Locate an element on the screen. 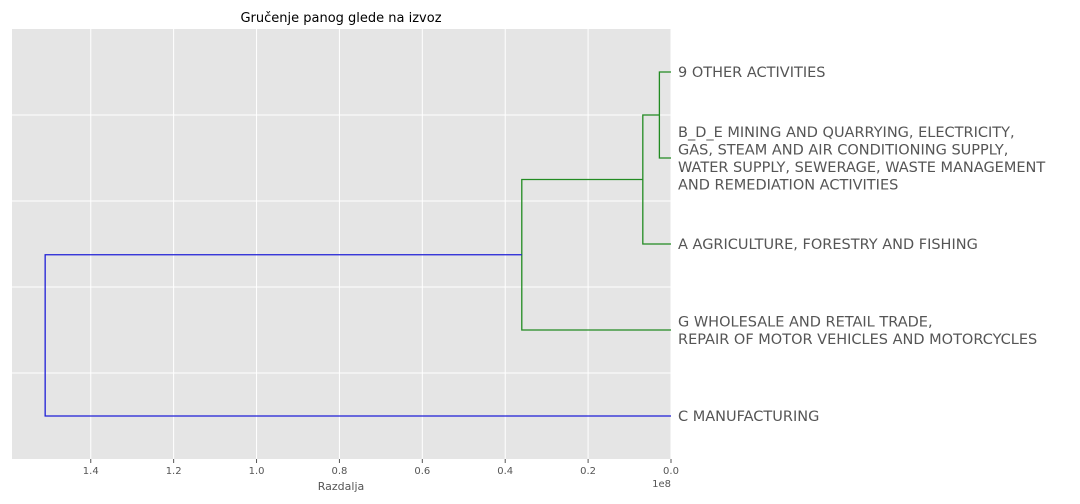 The width and height of the screenshot is (1080, 504). leaf-label-leaf-a: A AGRICULTURE, FORESTRY AND FISHING is located at coordinates (828, 245).